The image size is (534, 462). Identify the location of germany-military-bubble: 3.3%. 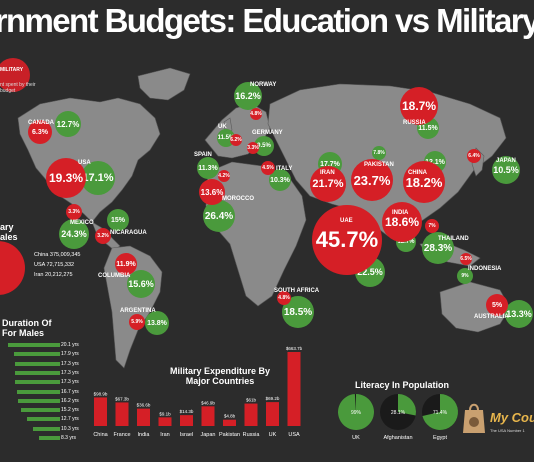
(253, 148).